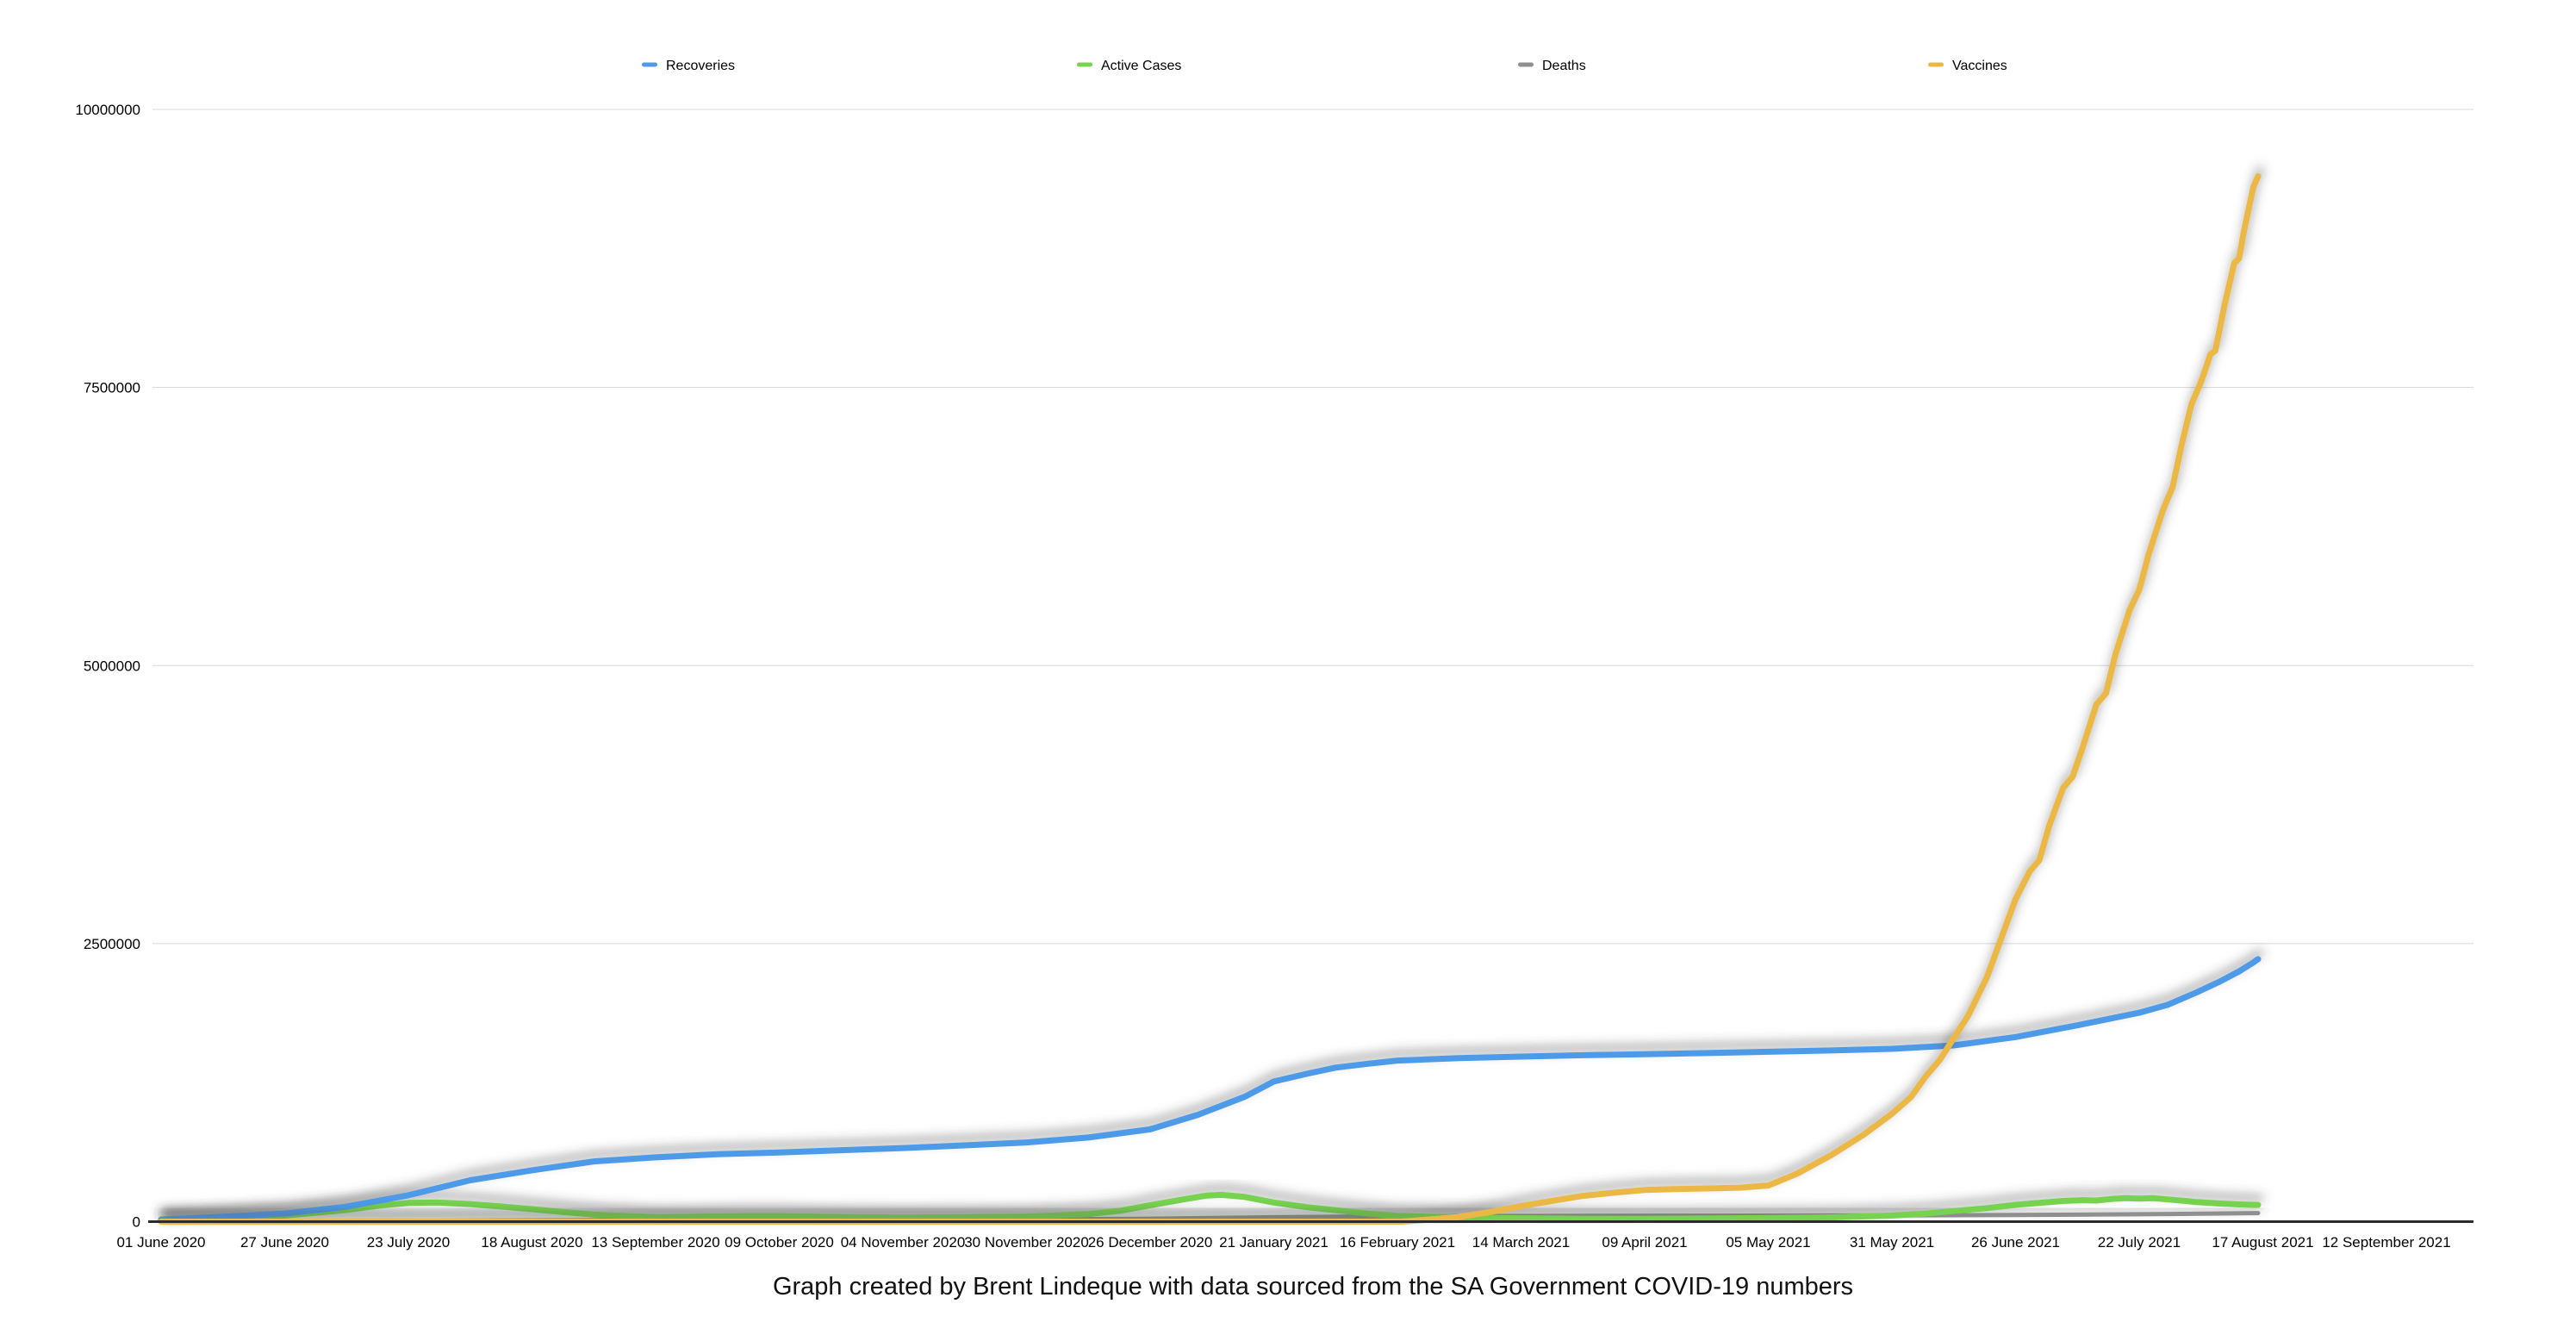 Image resolution: width=2576 pixels, height=1341 pixels. What do you see at coordinates (1936, 64) in the screenshot?
I see `legend-swatch-vaccines` at bounding box center [1936, 64].